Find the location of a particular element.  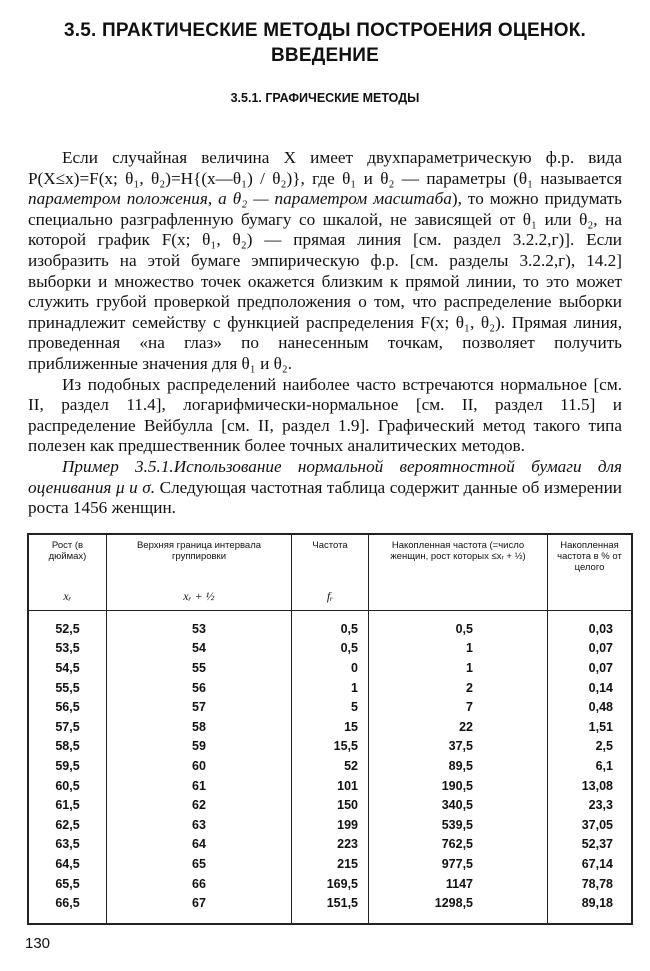

table-row: 56,5 57 5 7 0,48 is located at coordinates (330, 707).